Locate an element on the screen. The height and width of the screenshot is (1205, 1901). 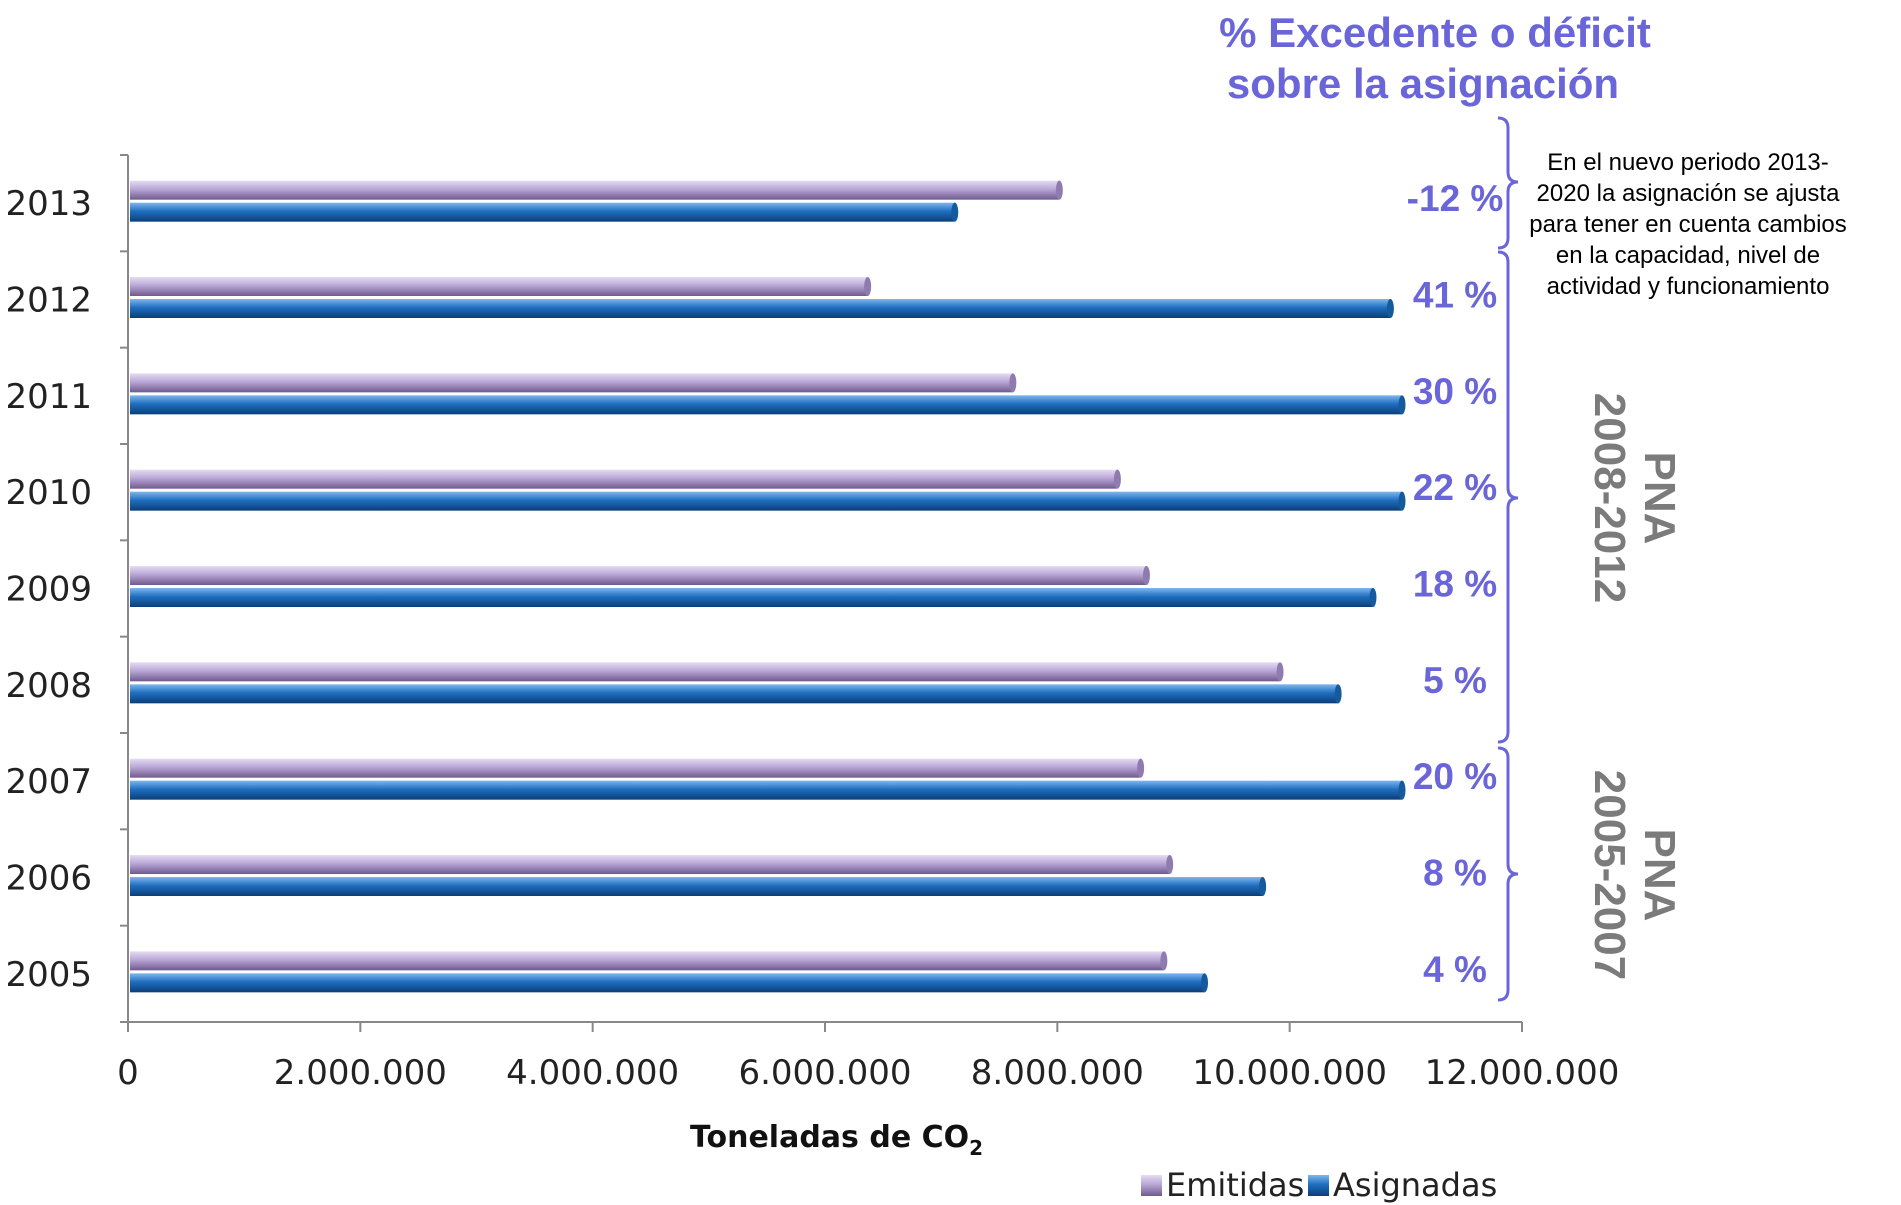
legend-swatch-asignadas is located at coordinates (1318, 1185).